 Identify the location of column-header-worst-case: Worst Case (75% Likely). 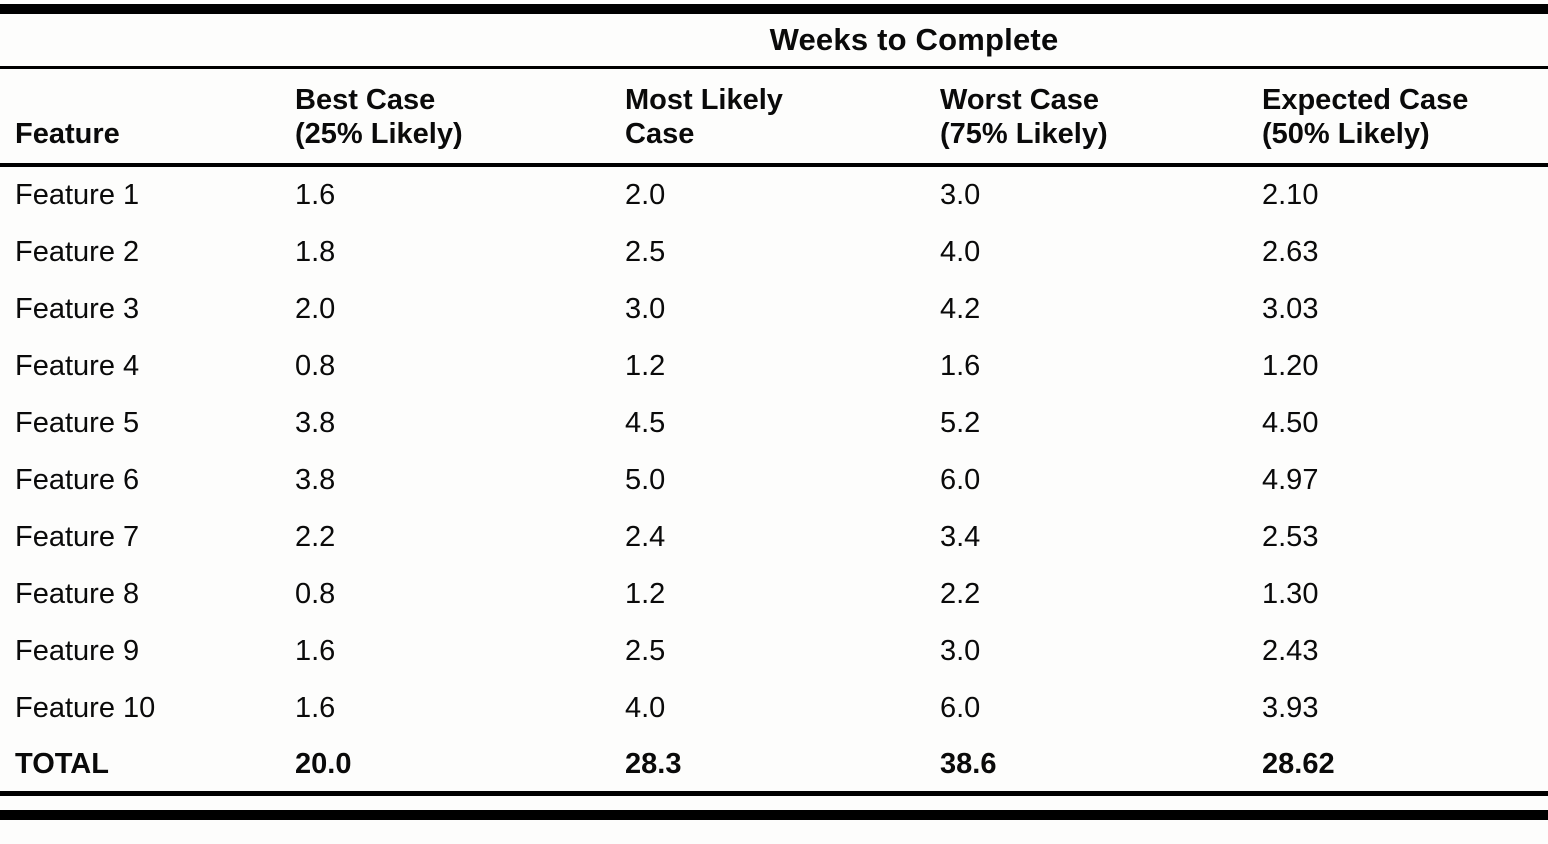
(1086, 118).